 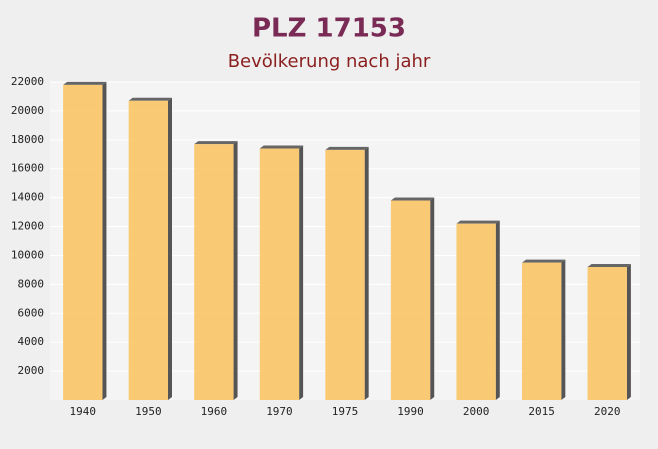 What do you see at coordinates (83, 411) in the screenshot?
I see `x-tick-label: 1940` at bounding box center [83, 411].